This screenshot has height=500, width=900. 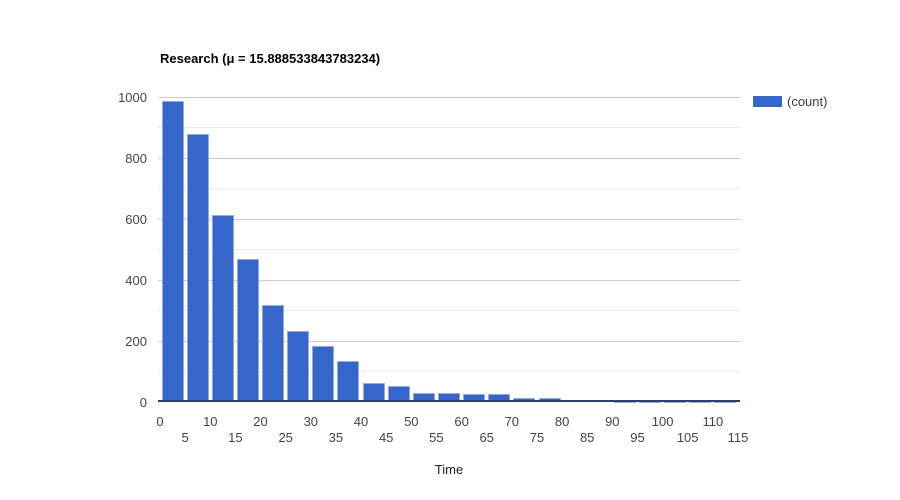 What do you see at coordinates (270, 58) in the screenshot?
I see `chart-title: Research (μ = 15.888533843783234)` at bounding box center [270, 58].